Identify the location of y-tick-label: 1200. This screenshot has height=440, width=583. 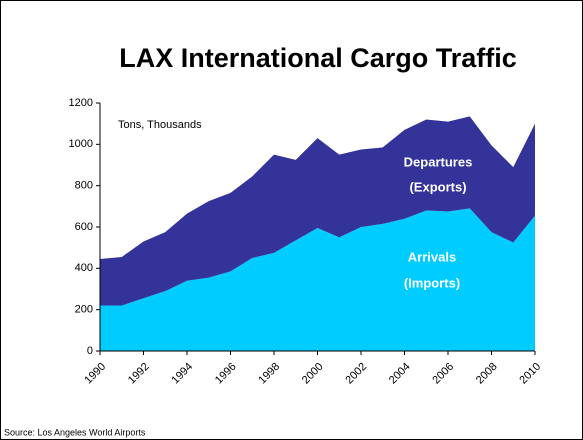
(81, 103).